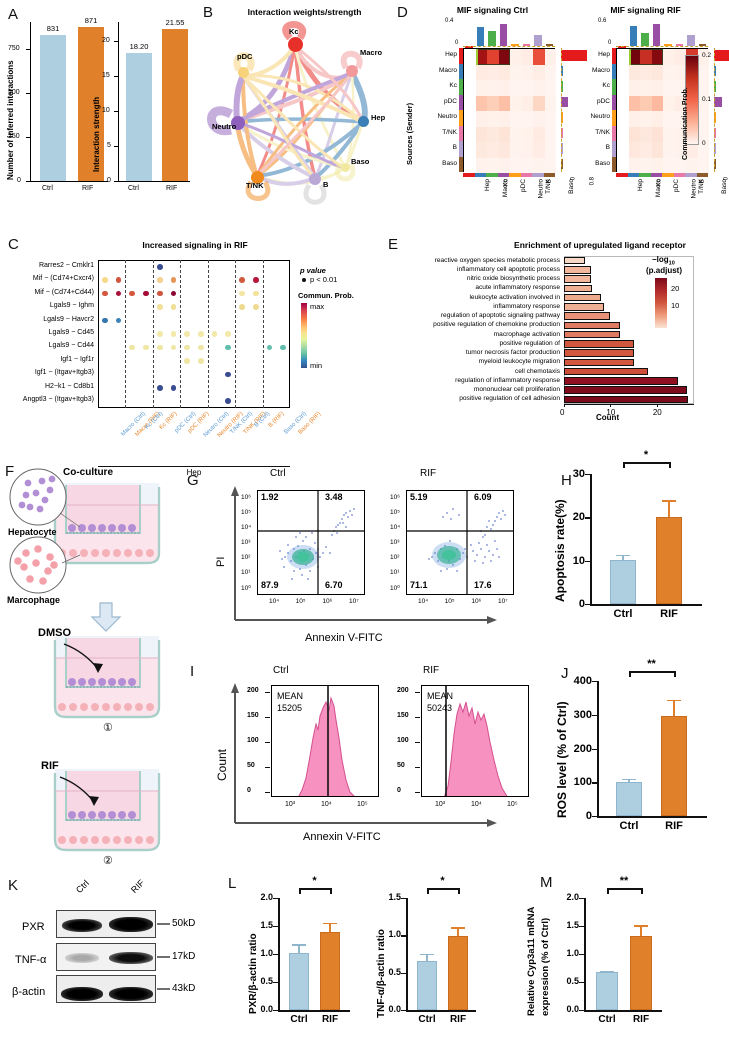 The height and width of the screenshot is (1043, 729). I want to click on panel-l-left-significance: *, so click(314, 881).